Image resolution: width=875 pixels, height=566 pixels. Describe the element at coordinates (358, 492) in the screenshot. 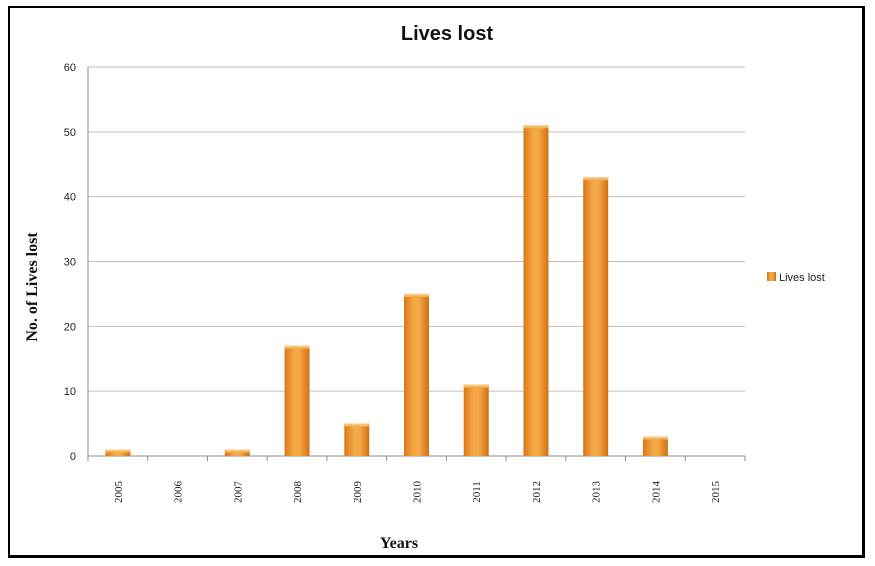

I see `x-tick-label: 2009` at that location.